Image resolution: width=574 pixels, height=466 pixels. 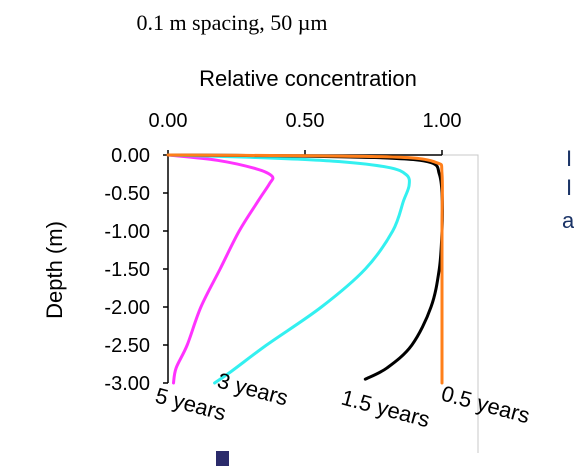 What do you see at coordinates (442, 121) in the screenshot?
I see `x-tick-label: 1.00` at bounding box center [442, 121].